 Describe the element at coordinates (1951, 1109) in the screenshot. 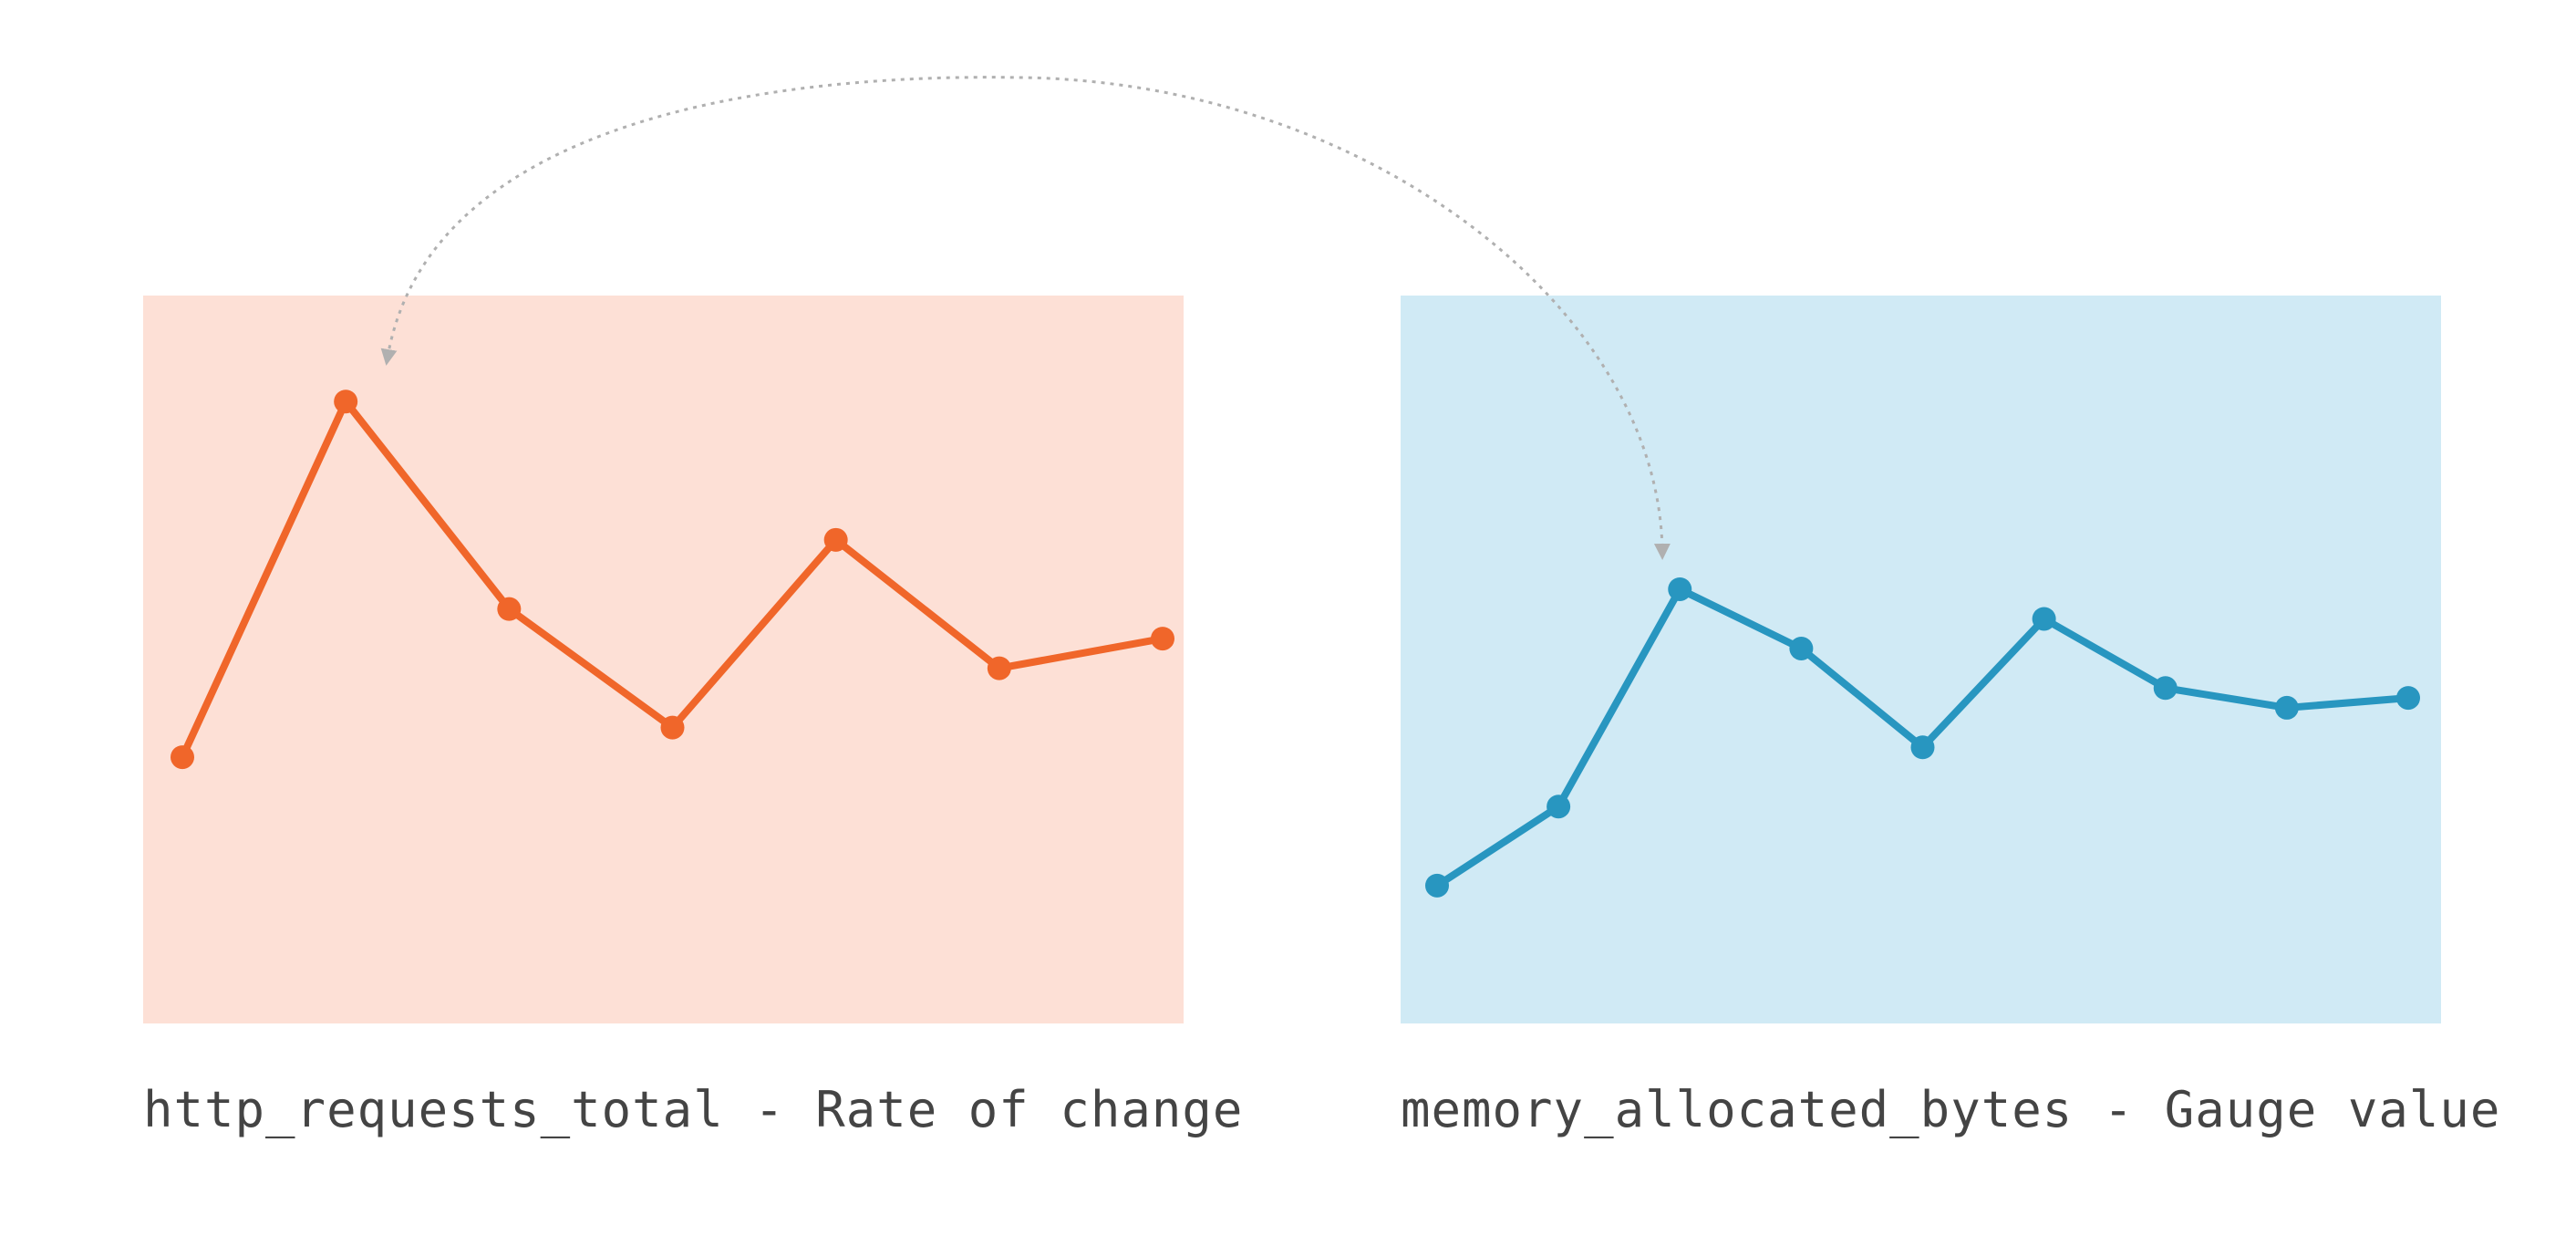

I see `right-chart-caption: memory_allocated_bytes - Gauge value` at that location.